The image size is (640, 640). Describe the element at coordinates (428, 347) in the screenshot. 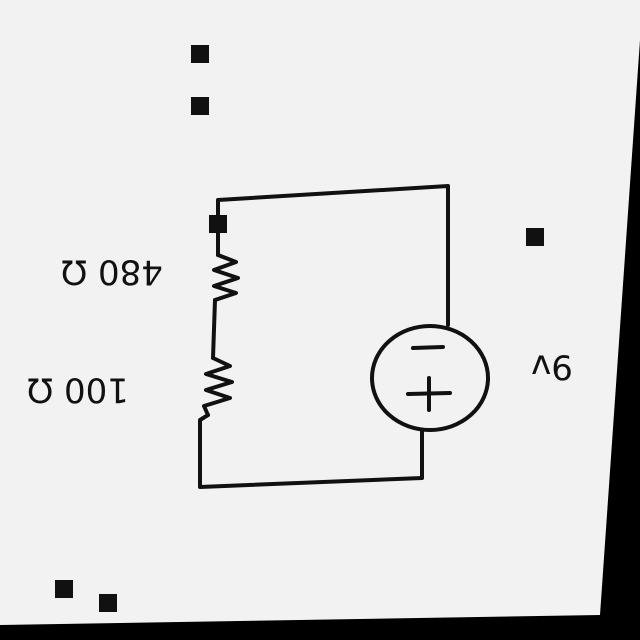

I see `minus-sign` at that location.